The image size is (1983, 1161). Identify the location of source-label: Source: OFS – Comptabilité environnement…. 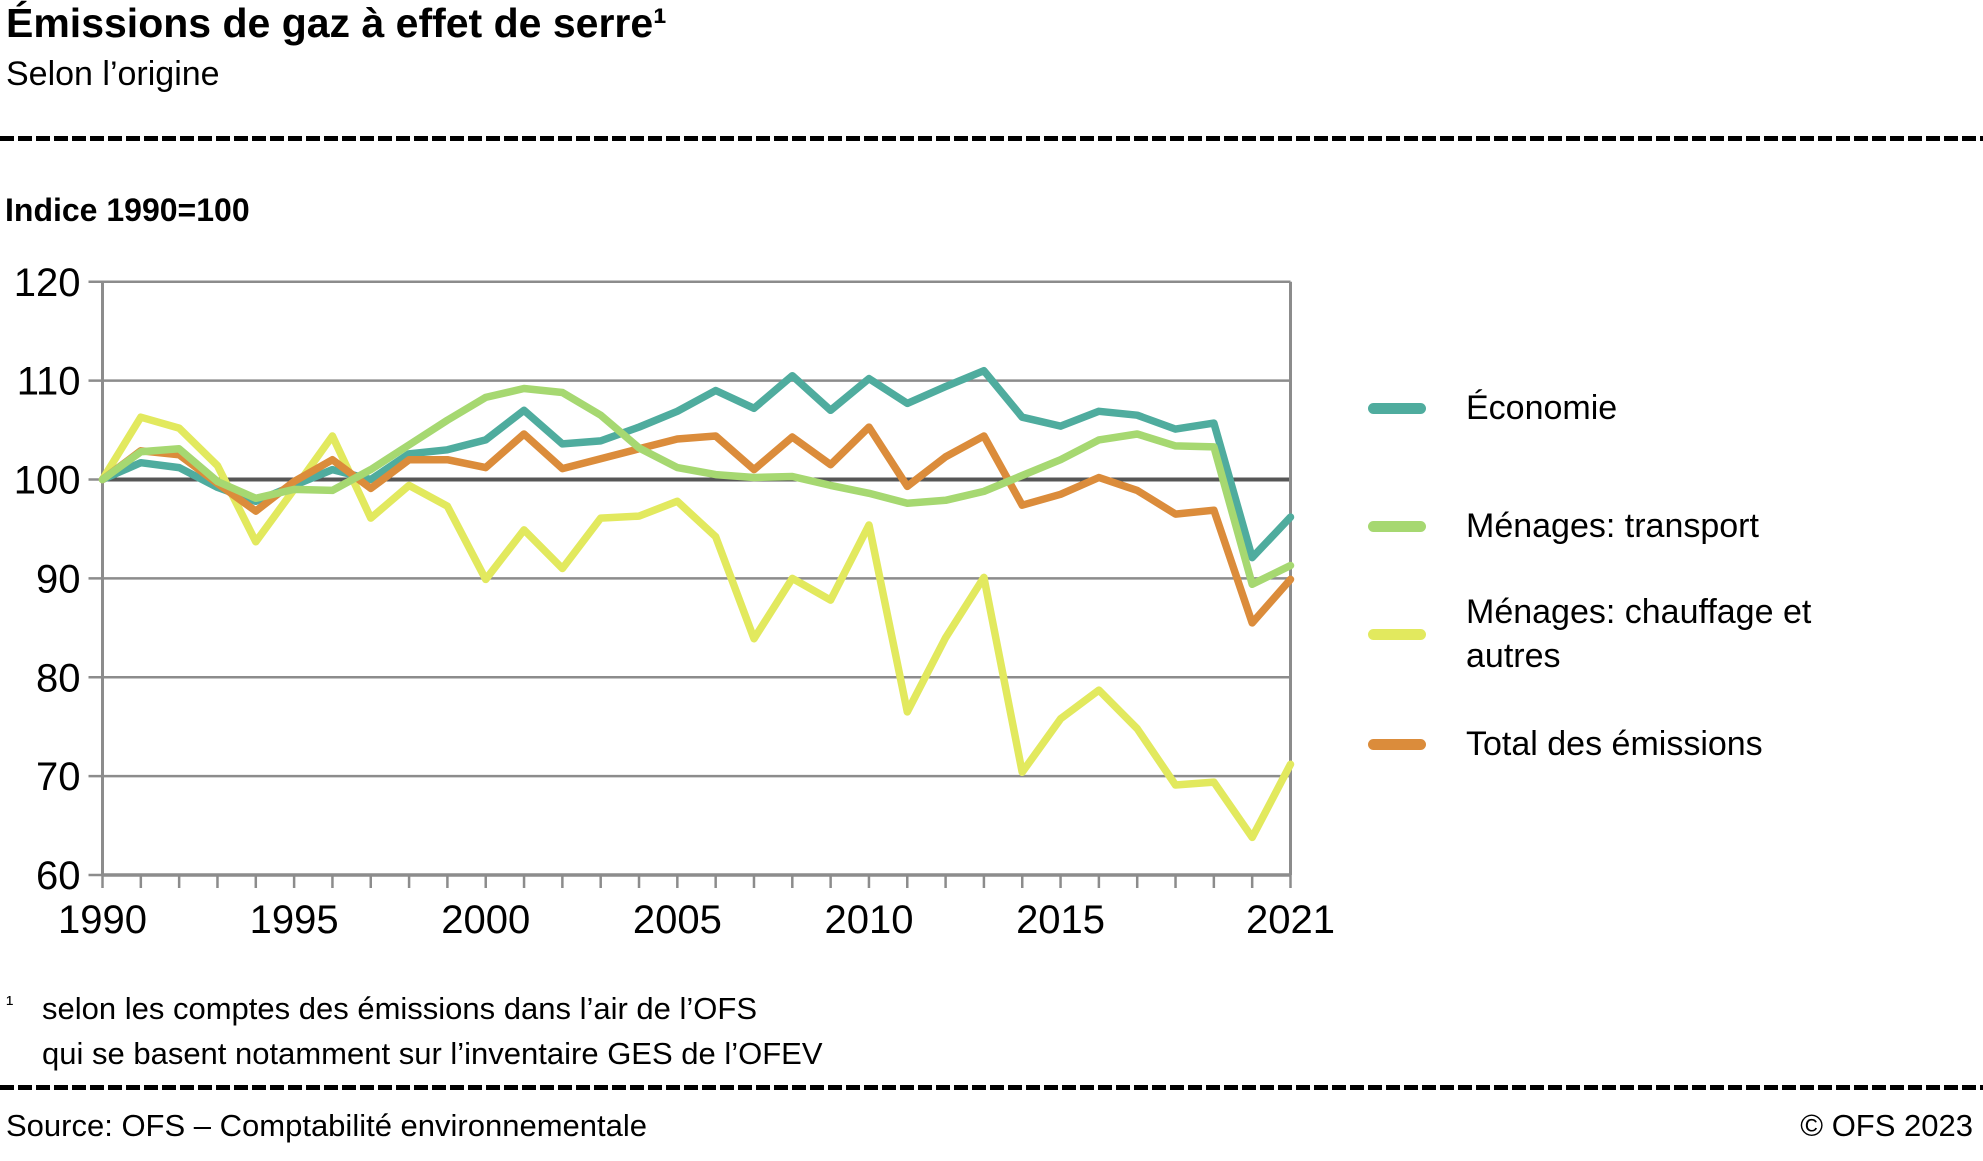
(326, 1125).